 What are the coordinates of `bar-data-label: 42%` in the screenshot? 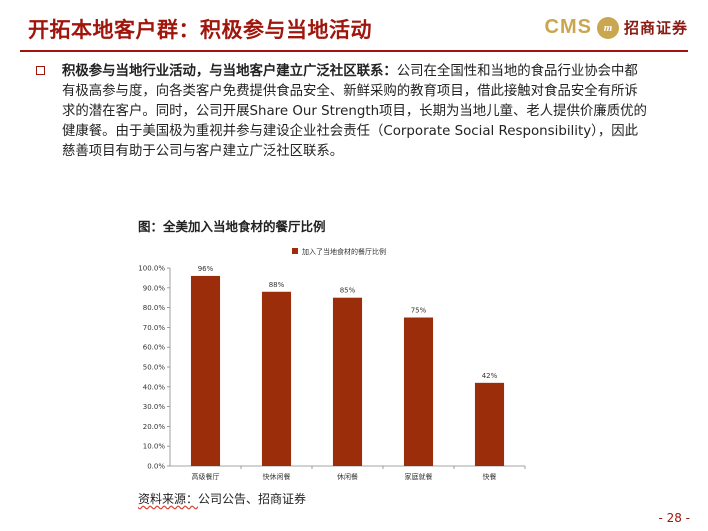 It's located at (490, 376).